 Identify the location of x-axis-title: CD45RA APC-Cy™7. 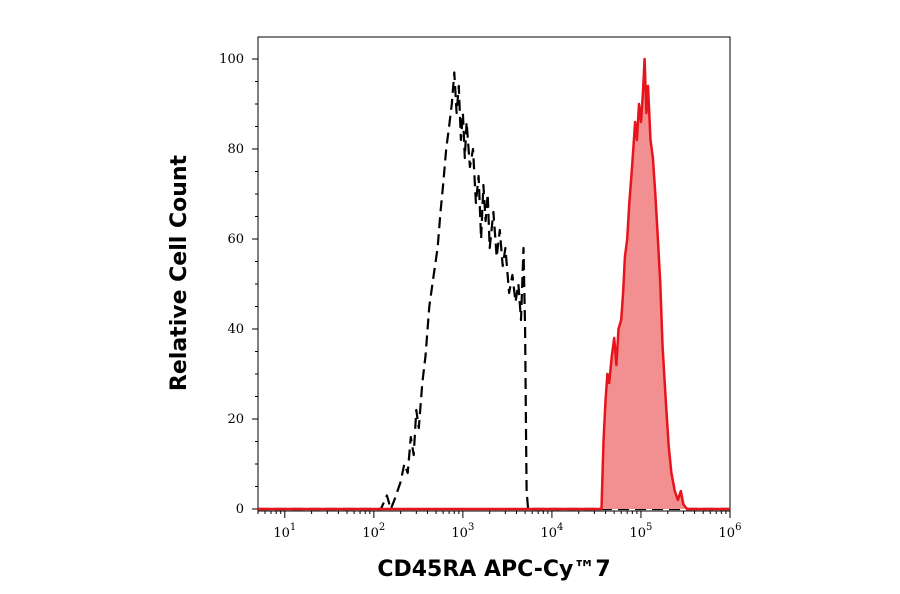
(493, 569).